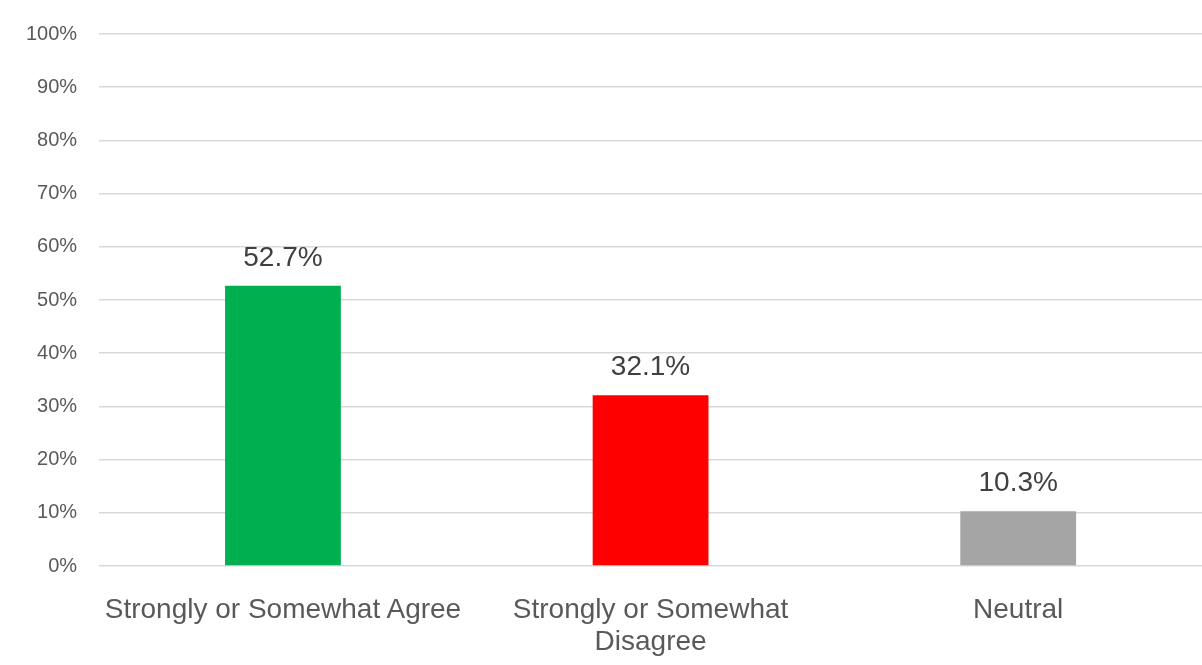  Describe the element at coordinates (1018, 608) in the screenshot. I see `x-tick-label: Neutral` at that location.